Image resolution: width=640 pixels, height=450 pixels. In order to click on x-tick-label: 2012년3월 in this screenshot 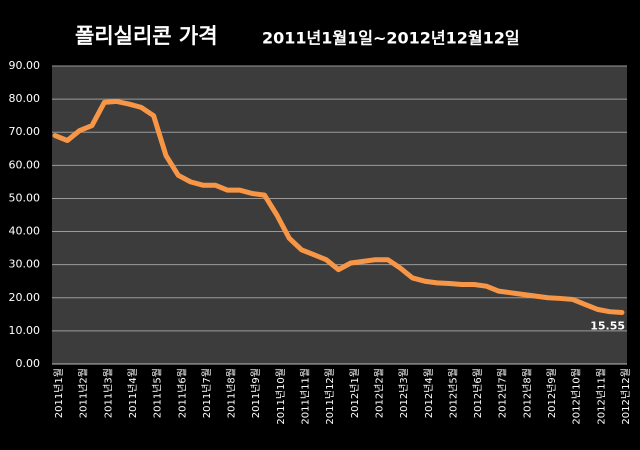, I will do `click(404, 393)`.